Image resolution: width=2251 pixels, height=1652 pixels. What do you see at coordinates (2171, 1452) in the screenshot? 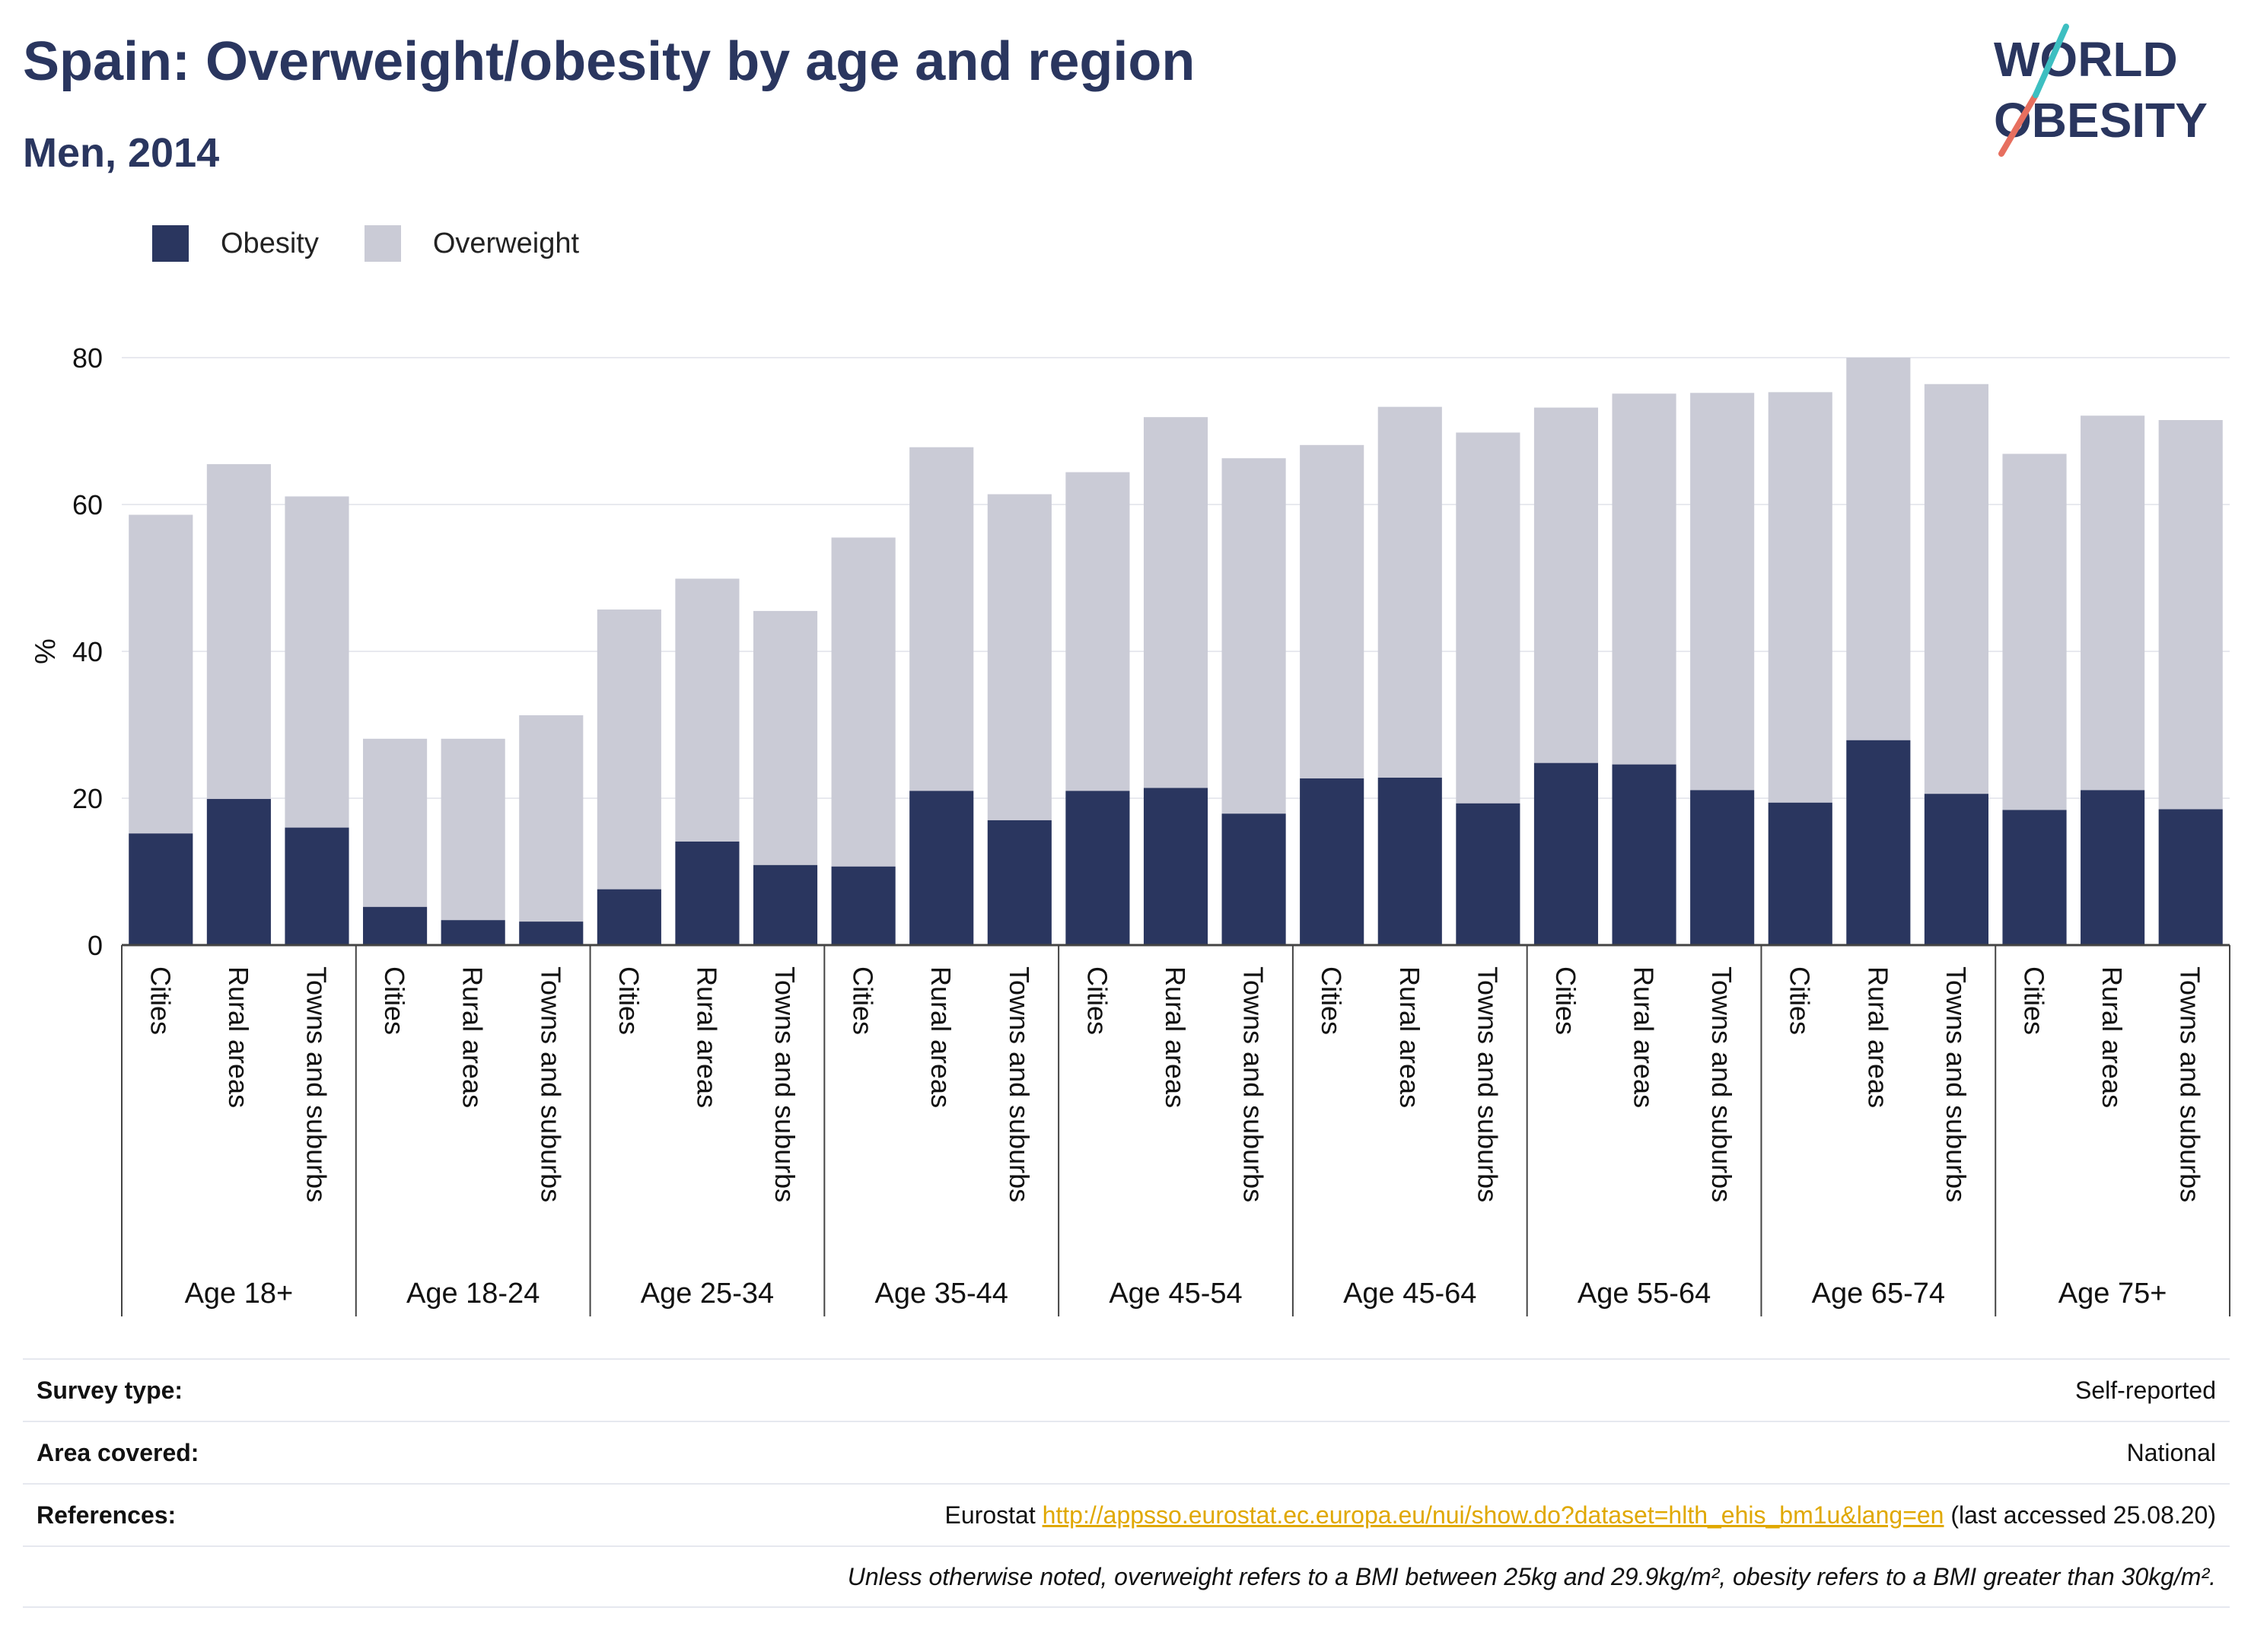
I see `area-covered-value: National` at bounding box center [2171, 1452].